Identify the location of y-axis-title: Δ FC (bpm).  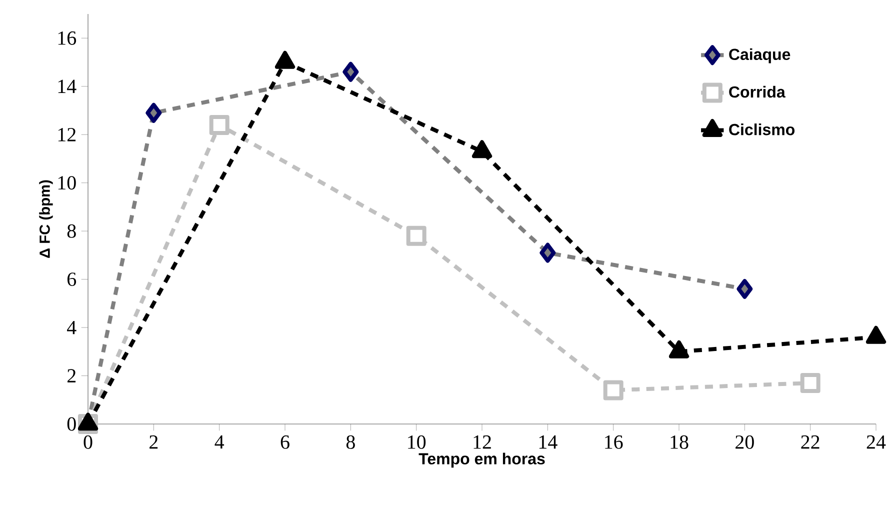
(46, 219).